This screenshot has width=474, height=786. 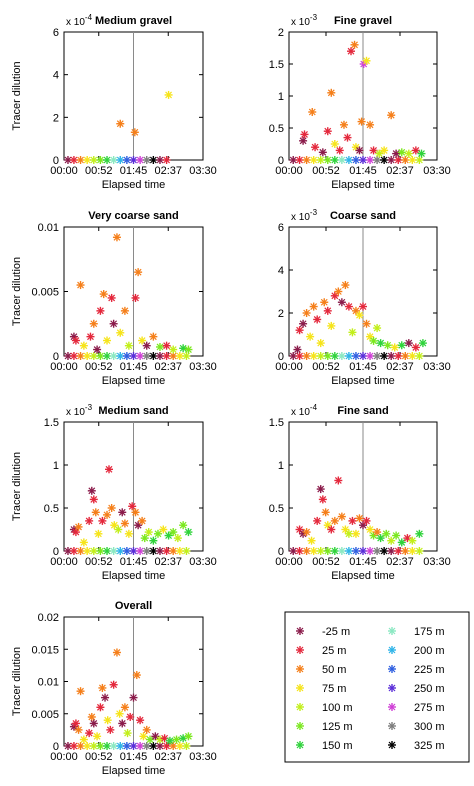 What do you see at coordinates (134, 562) in the screenshot?
I see `x-tick-label: 01:45` at bounding box center [134, 562].